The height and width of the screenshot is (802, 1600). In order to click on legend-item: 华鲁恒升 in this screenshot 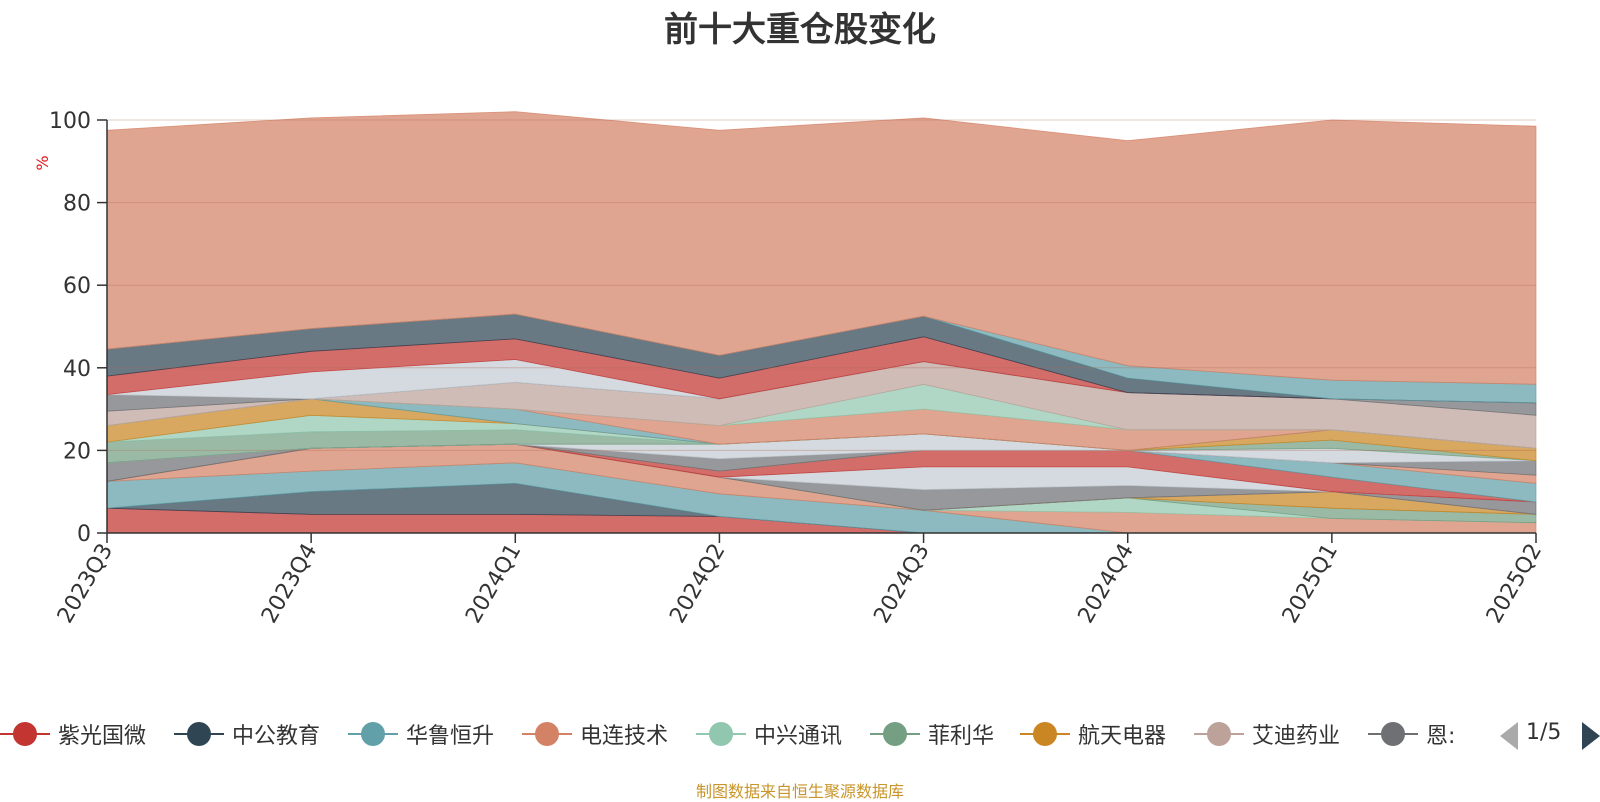, I will do `click(421, 734)`.